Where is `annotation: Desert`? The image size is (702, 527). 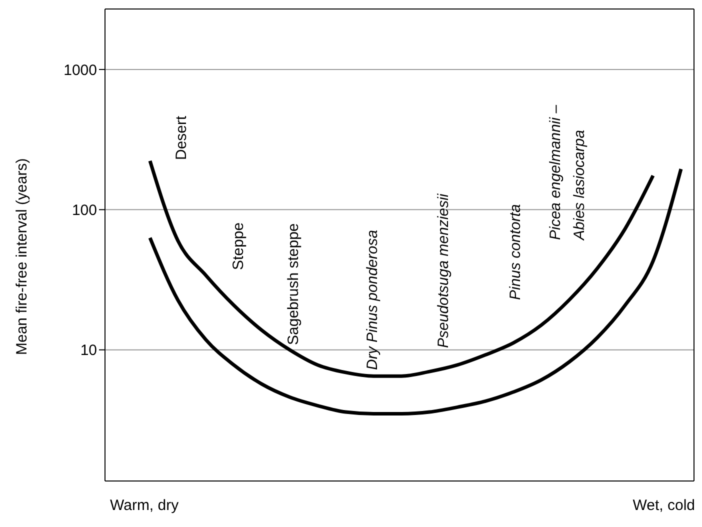 annotation: Desert is located at coordinates (181, 137).